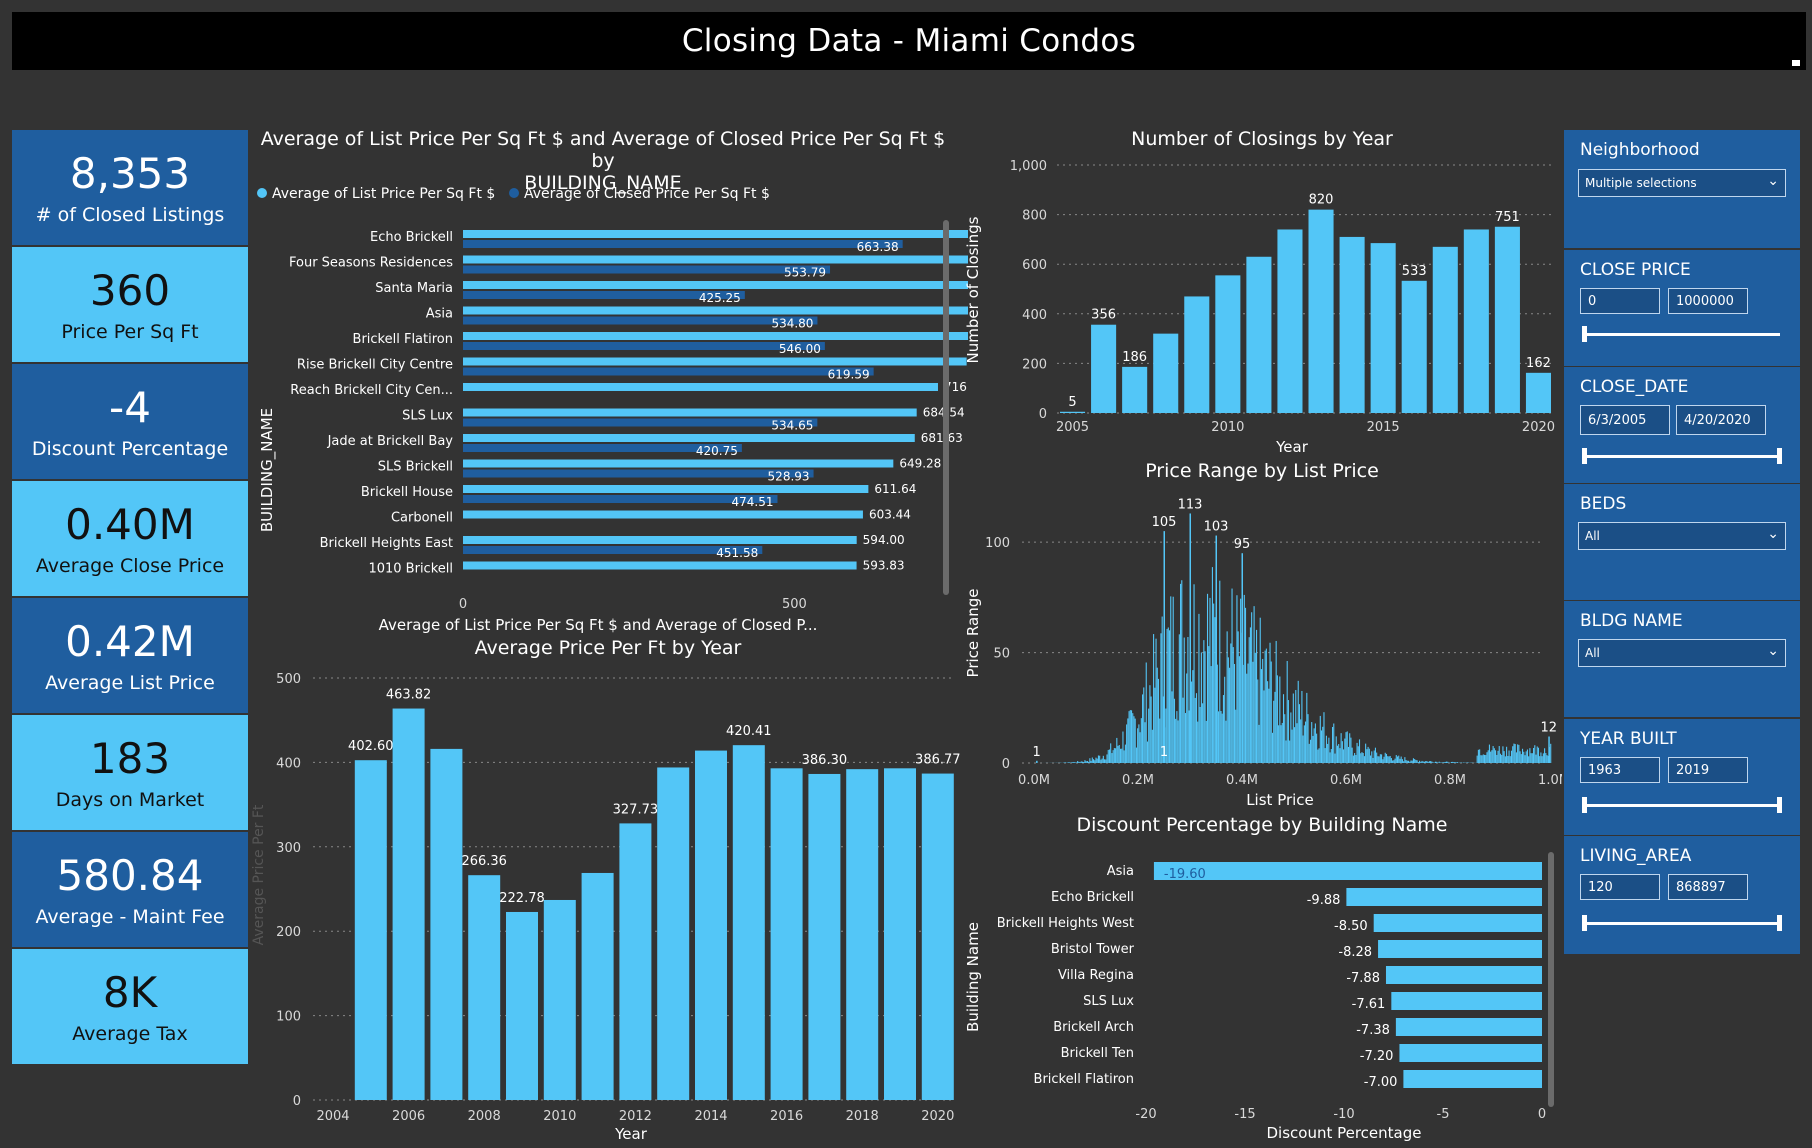 This screenshot has width=1812, height=1148. What do you see at coordinates (647, 194) in the screenshot?
I see `legend-closed-label: Average of Closed Price Per Sq Ft $` at bounding box center [647, 194].